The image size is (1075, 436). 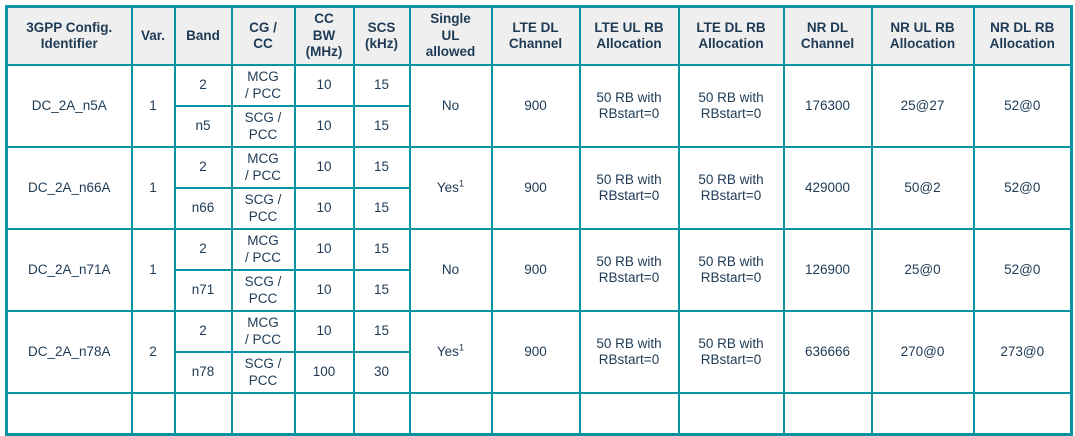 I want to click on col-header-band: Band, so click(x=203, y=35).